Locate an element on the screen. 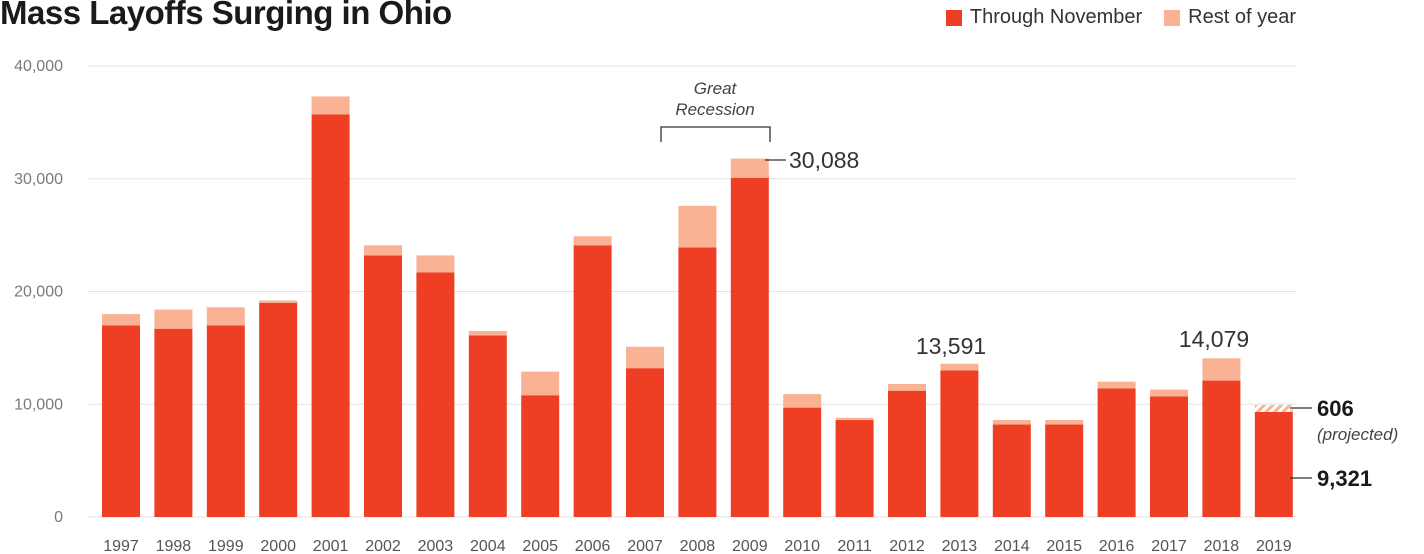  great-recession-label-line1: Great is located at coordinates (716, 88).